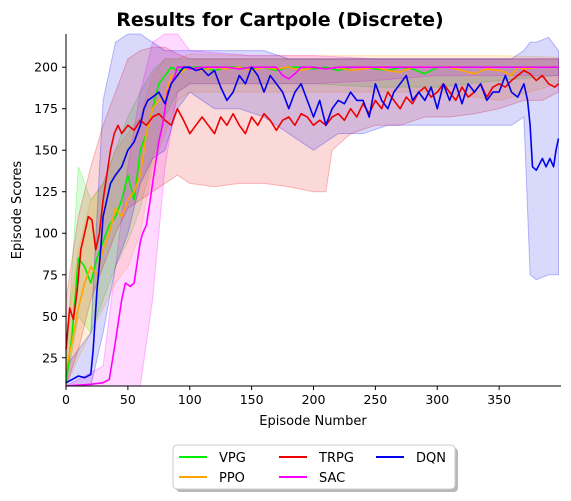 Image resolution: width=571 pixels, height=501 pixels. I want to click on y-tick-label: 175, so click(46, 108).